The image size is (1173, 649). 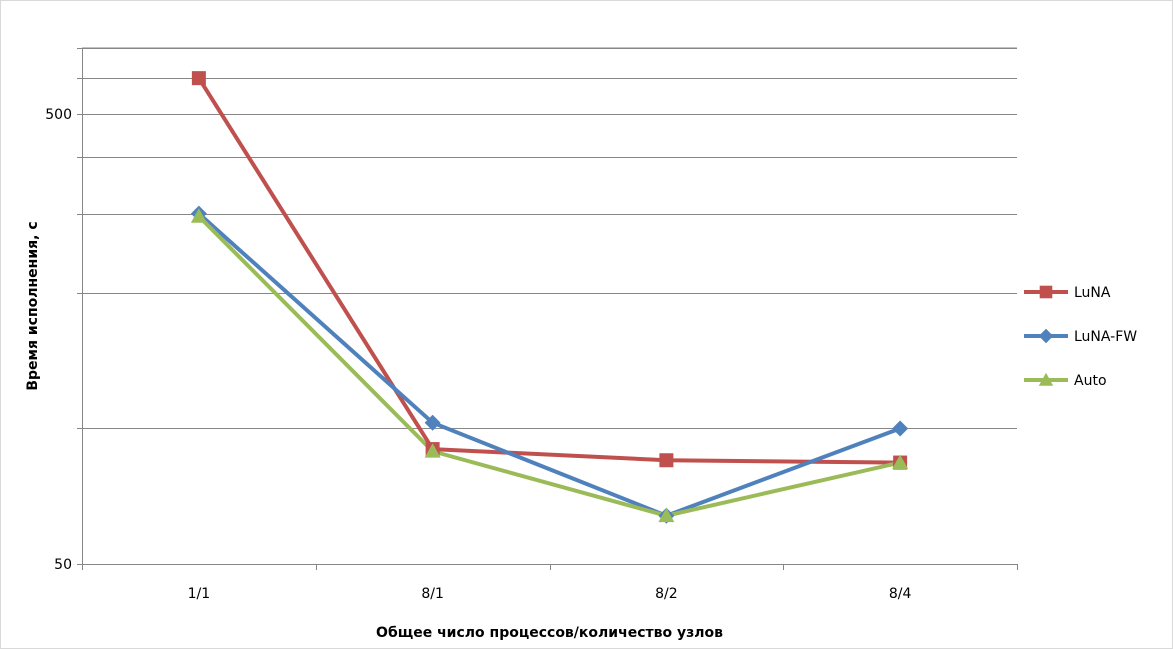 I want to click on x-tick-label: 8/2, so click(x=666, y=594).